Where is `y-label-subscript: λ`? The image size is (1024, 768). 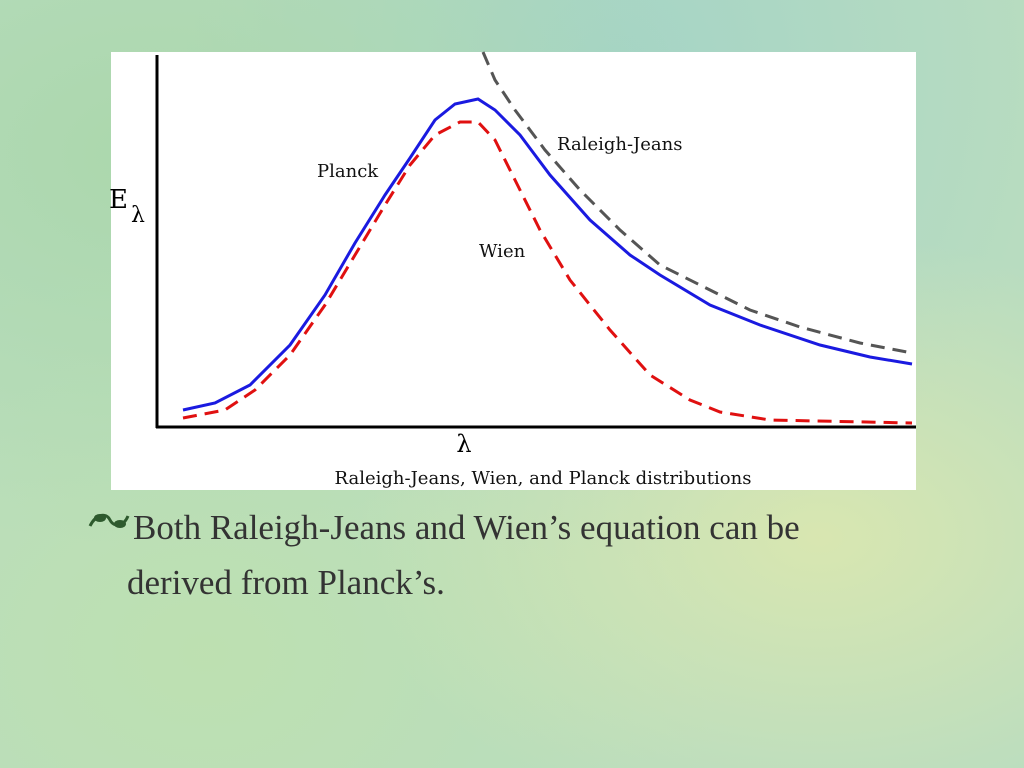 y-label-subscript: λ is located at coordinates (138, 215).